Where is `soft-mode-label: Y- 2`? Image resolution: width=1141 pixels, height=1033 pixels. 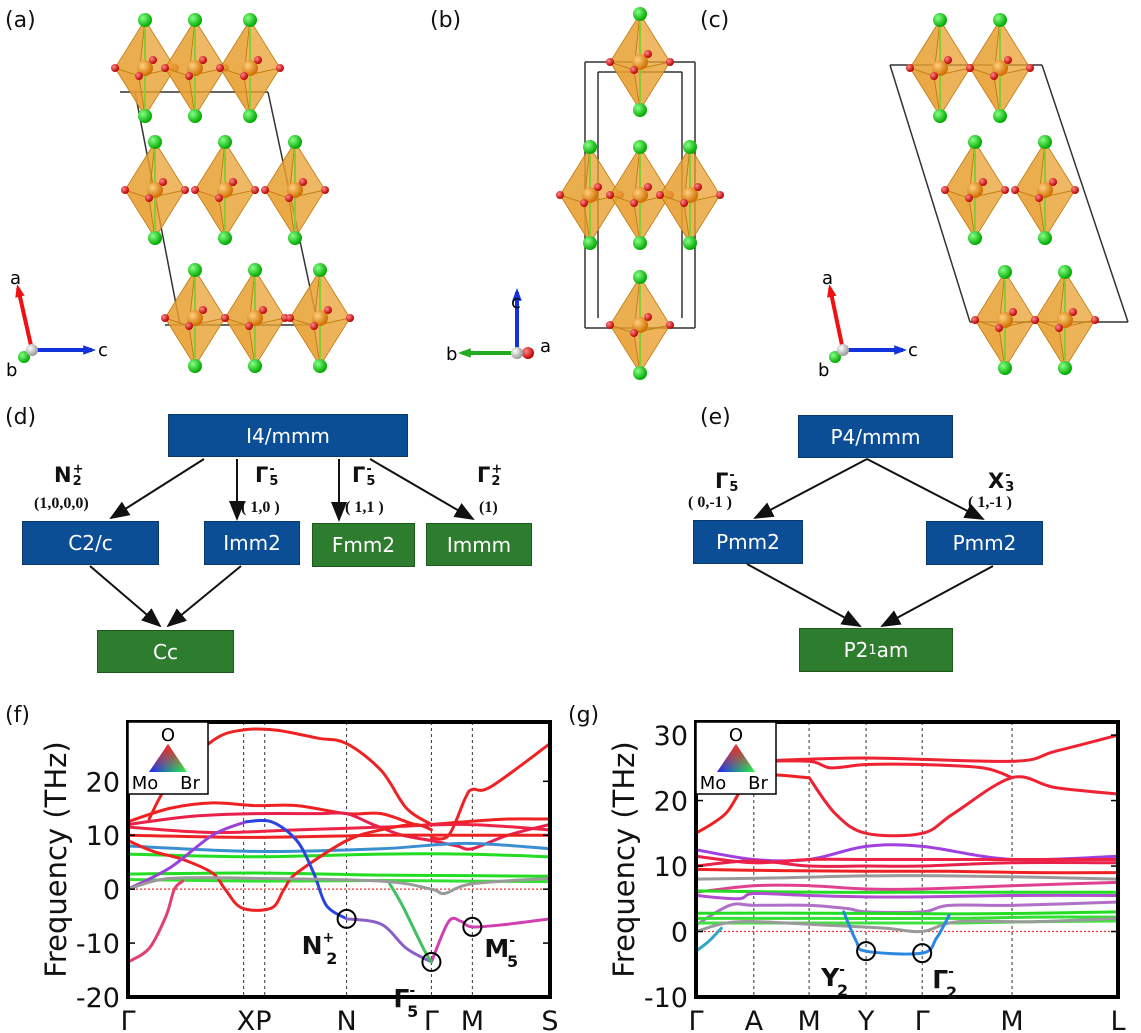 soft-mode-label: Y- 2 is located at coordinates (834, 981).